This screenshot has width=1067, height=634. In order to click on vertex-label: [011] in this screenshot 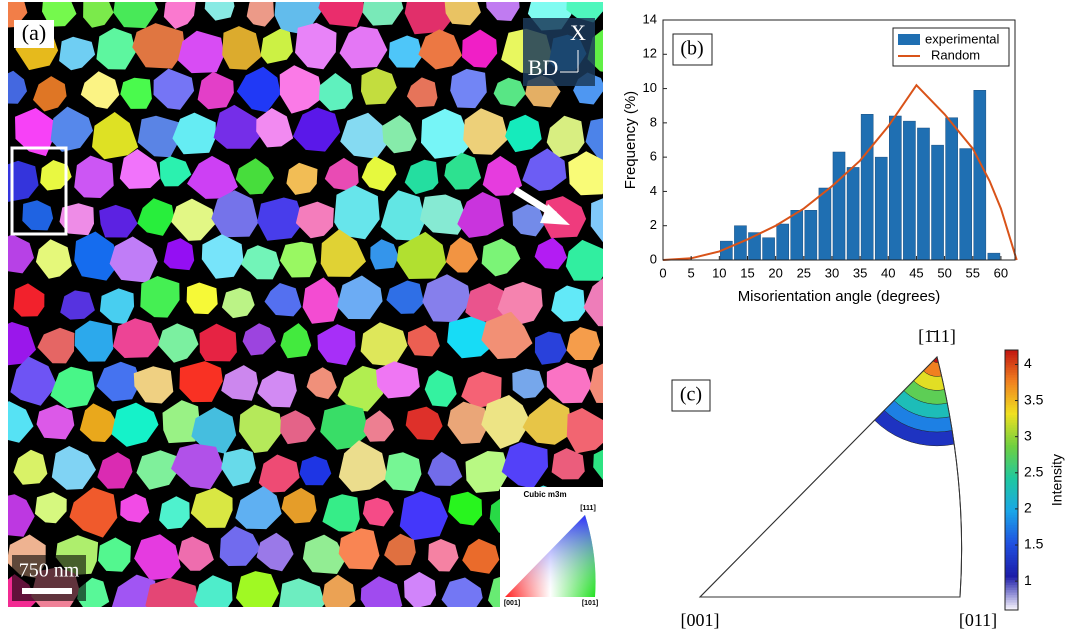, I will do `click(978, 620)`.